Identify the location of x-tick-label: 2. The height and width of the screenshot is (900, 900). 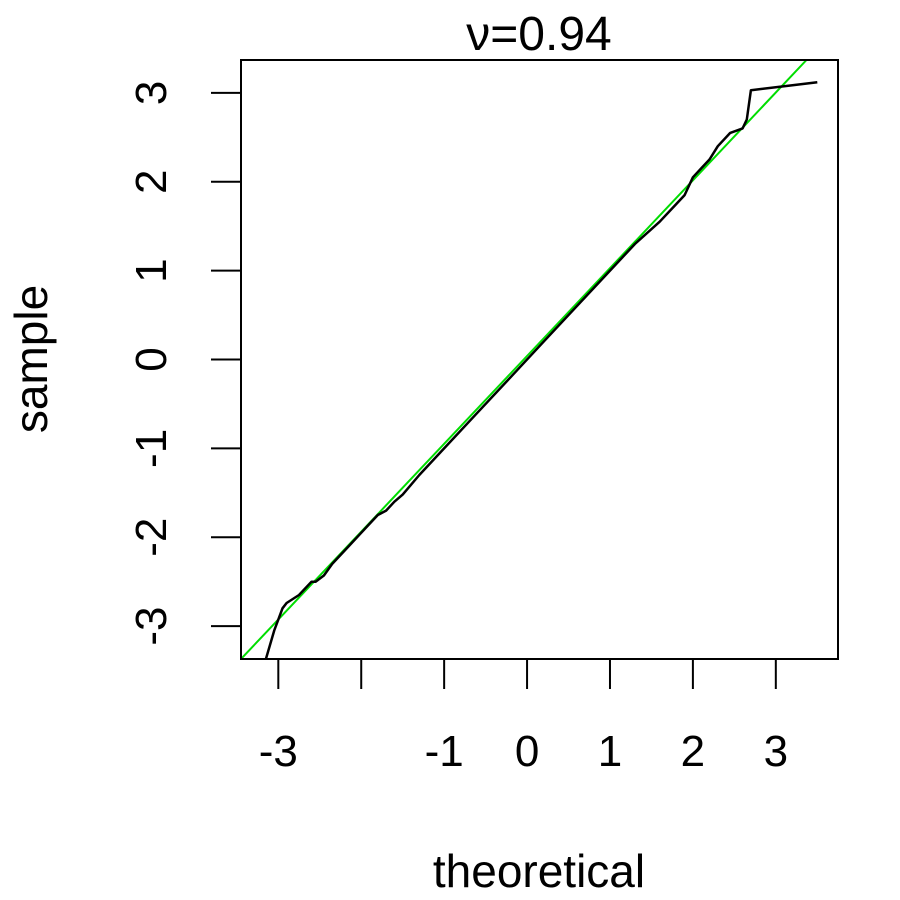
(693, 751).